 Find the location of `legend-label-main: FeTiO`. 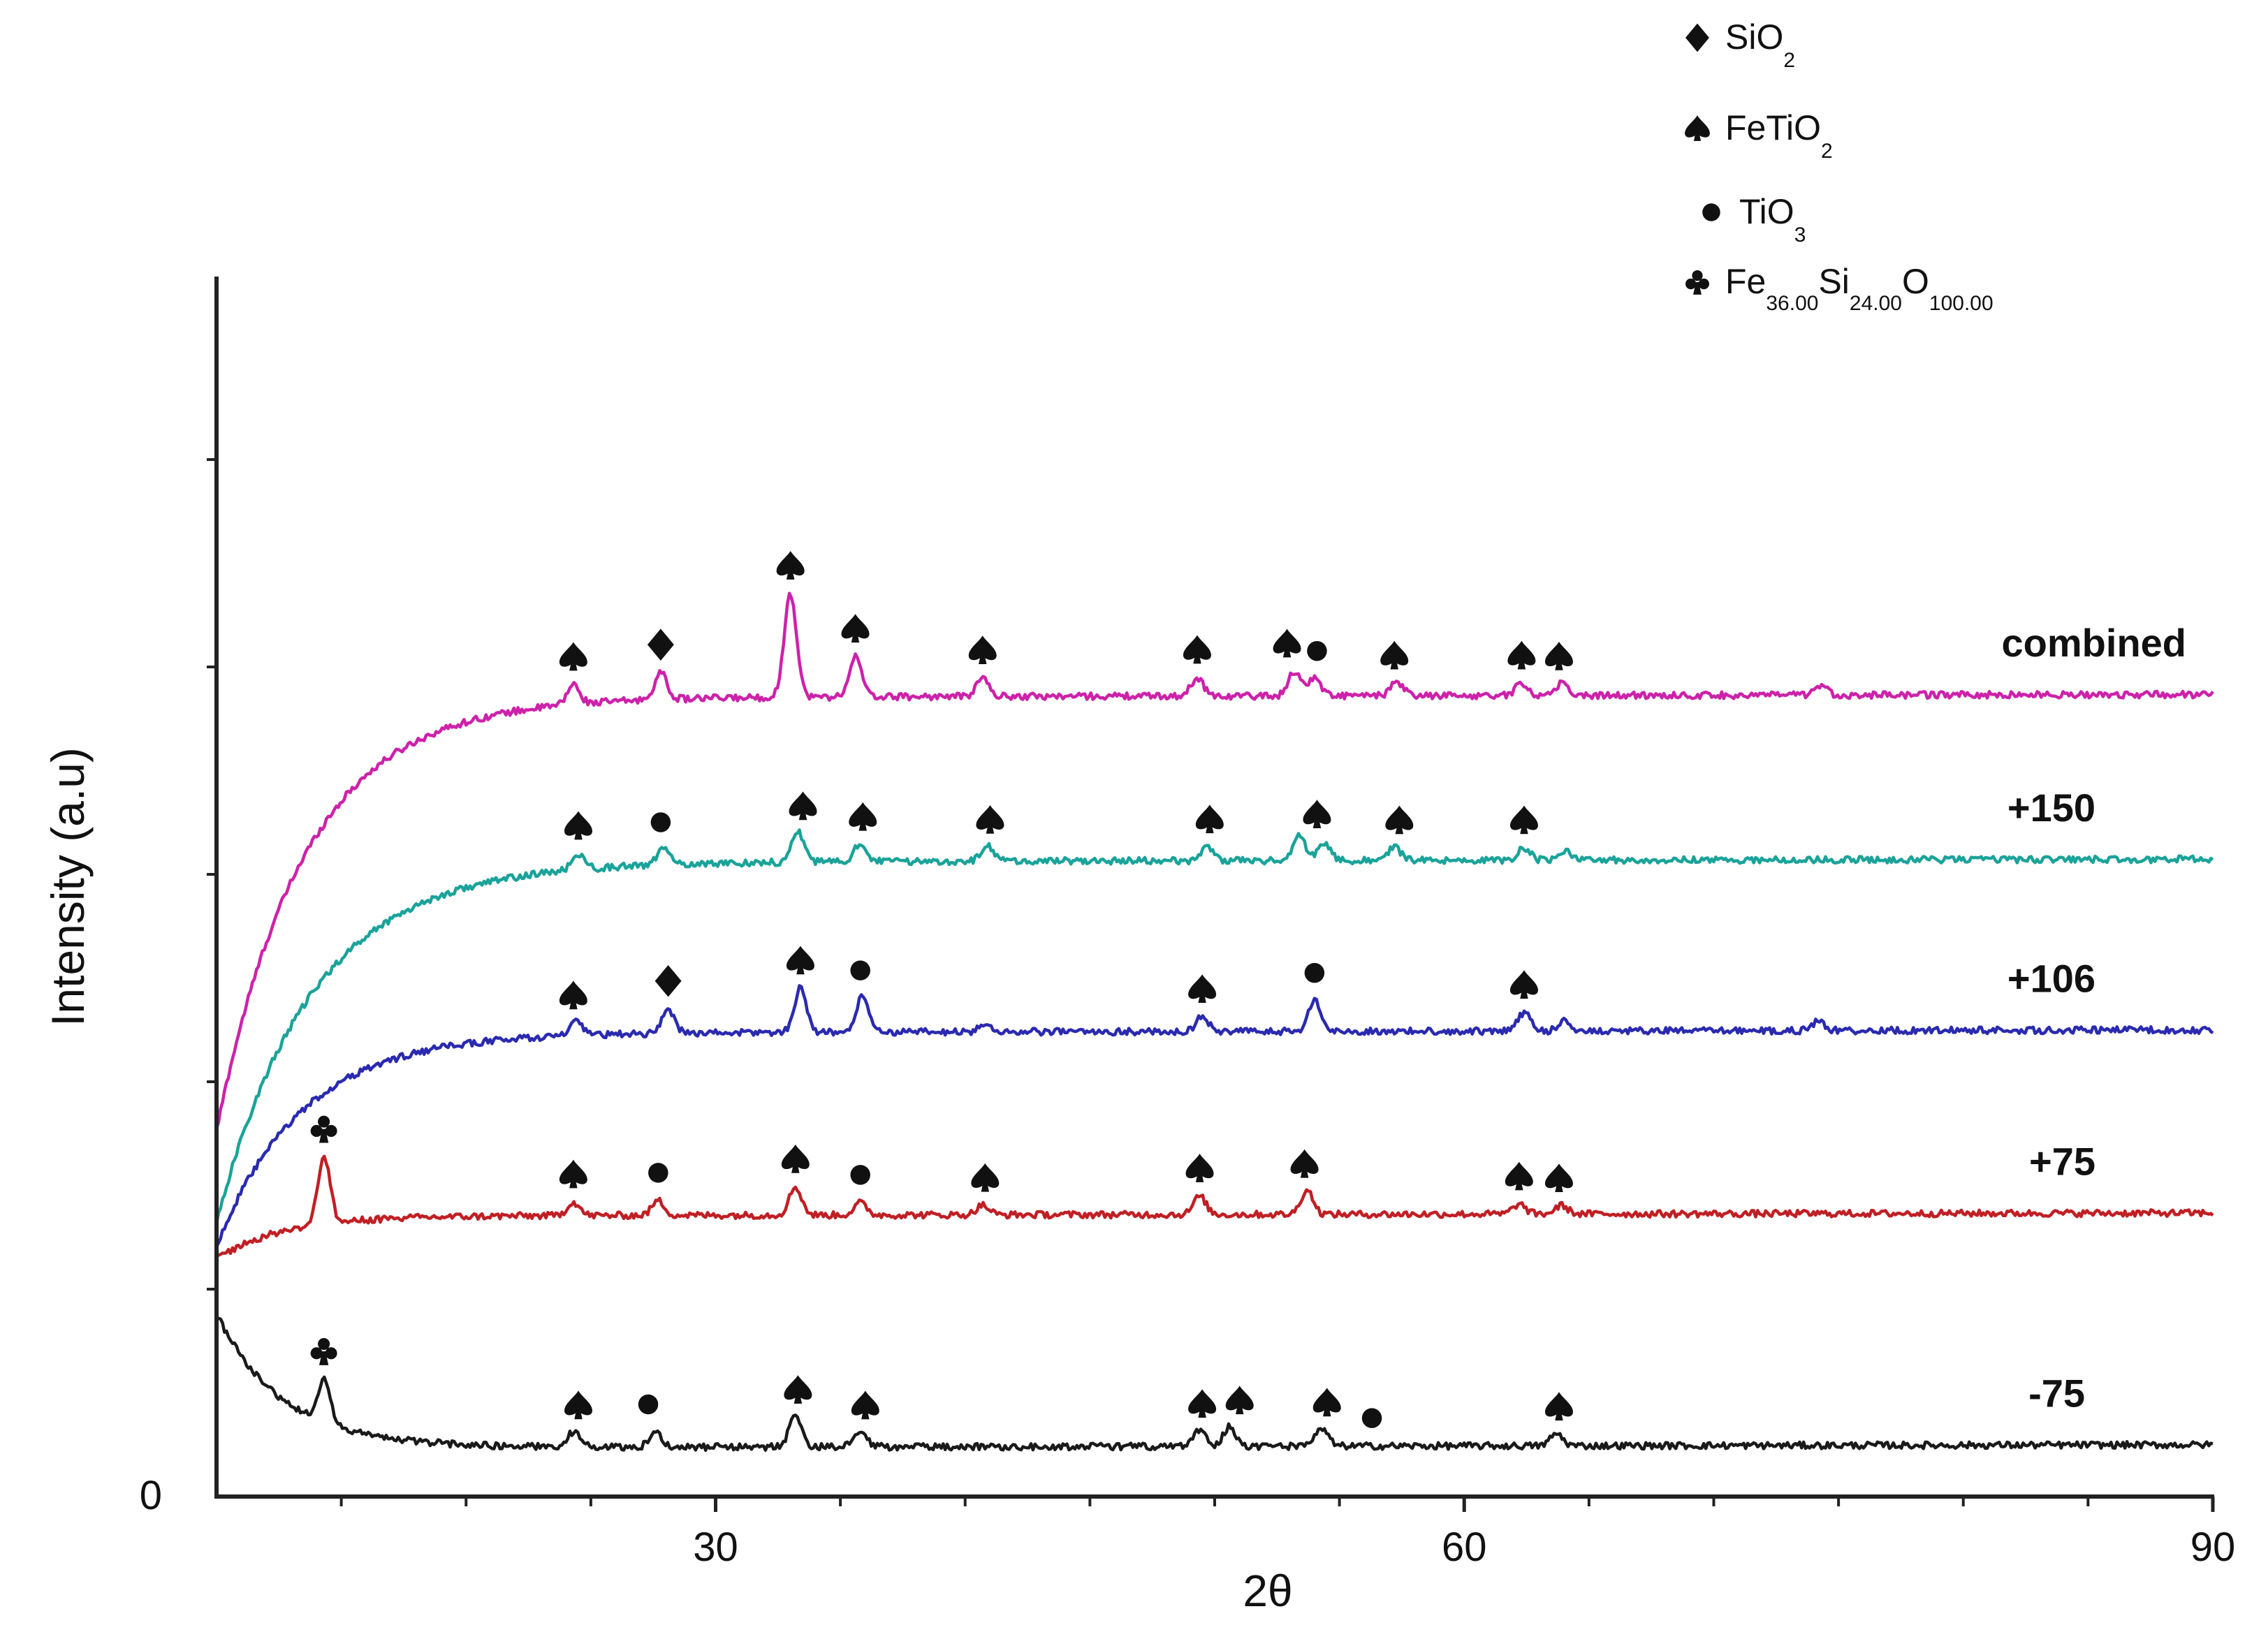

legend-label-main: FeTiO is located at coordinates (1773, 128).